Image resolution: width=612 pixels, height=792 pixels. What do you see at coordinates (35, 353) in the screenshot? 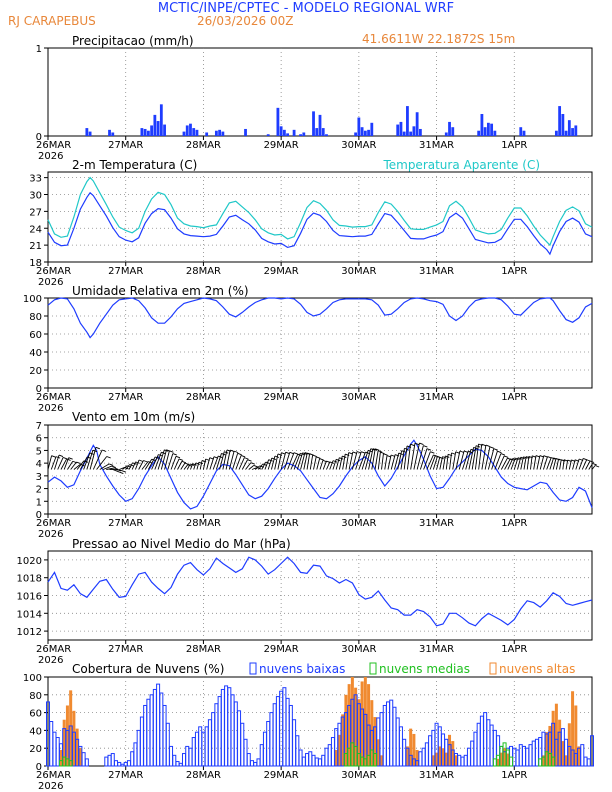
I see `humidity-ytick-label: 40` at bounding box center [35, 353].